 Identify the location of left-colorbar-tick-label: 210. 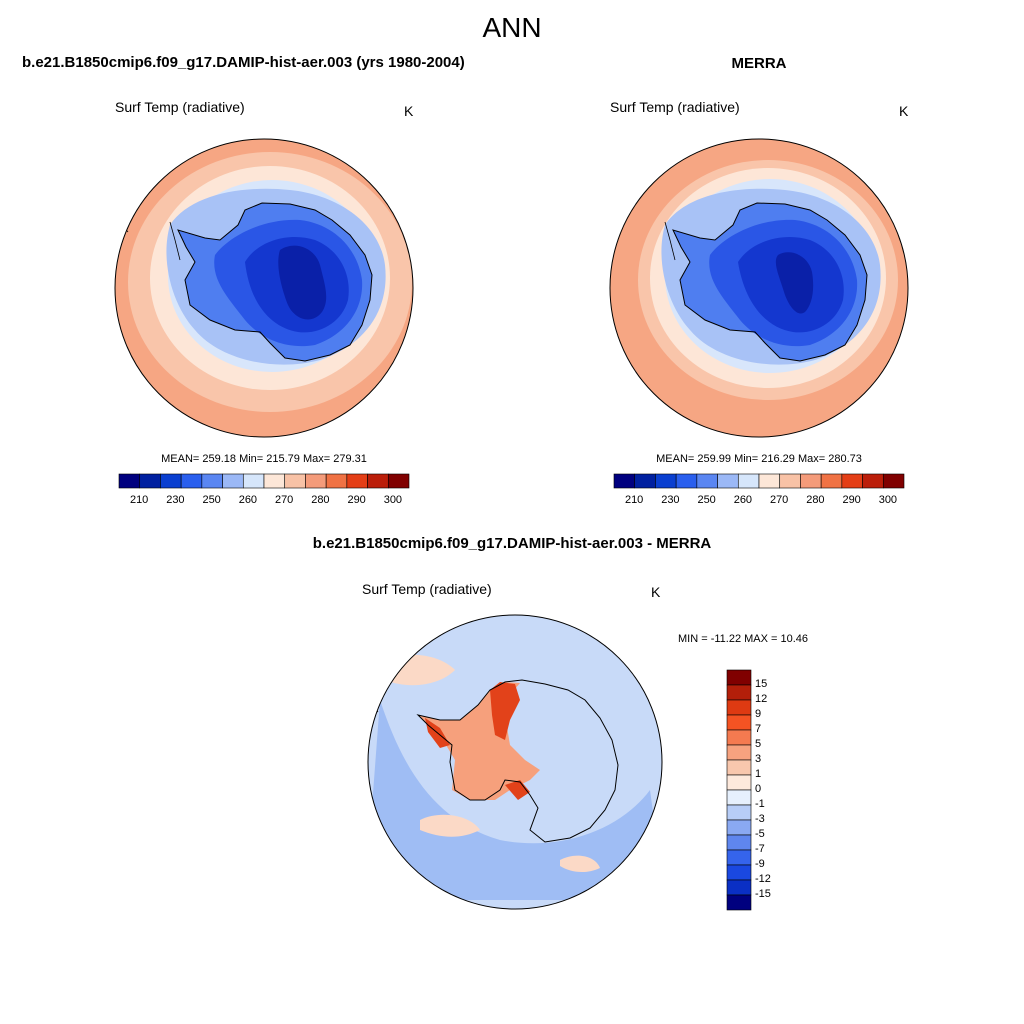
(139, 500).